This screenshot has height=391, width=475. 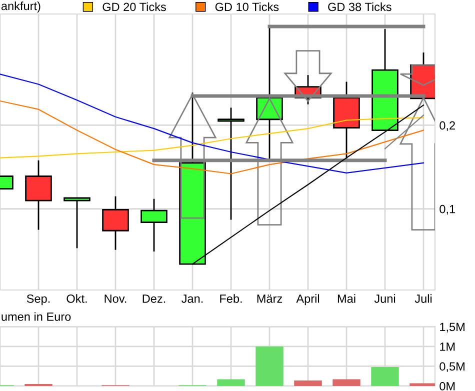 I want to click on candlestick, so click(x=77, y=223).